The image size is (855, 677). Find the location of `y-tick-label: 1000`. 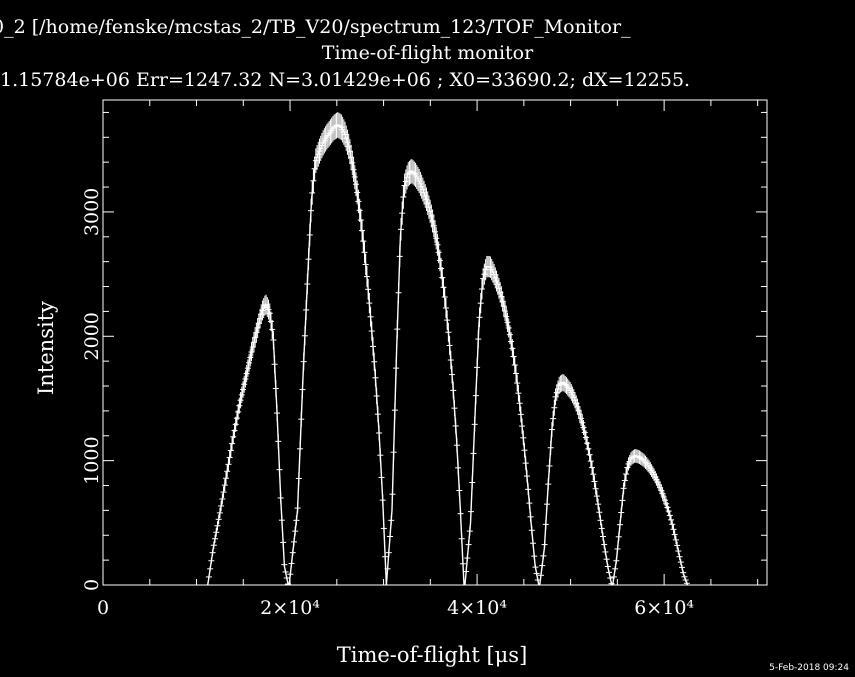

y-tick-label: 1000 is located at coordinates (92, 460).